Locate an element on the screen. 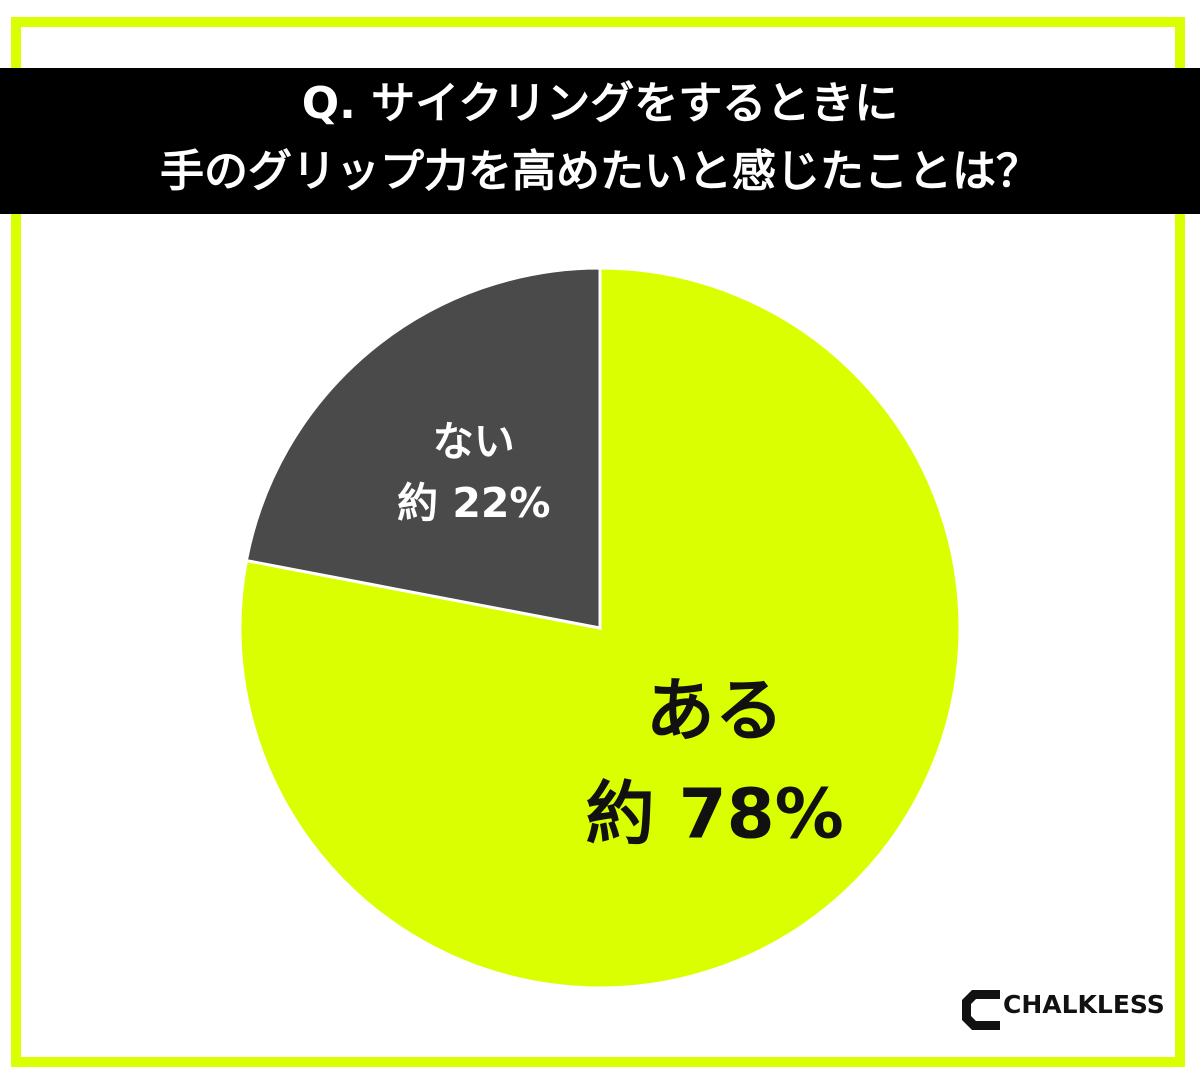 This screenshot has width=1200, height=1080. title-band is located at coordinates (600, 141).